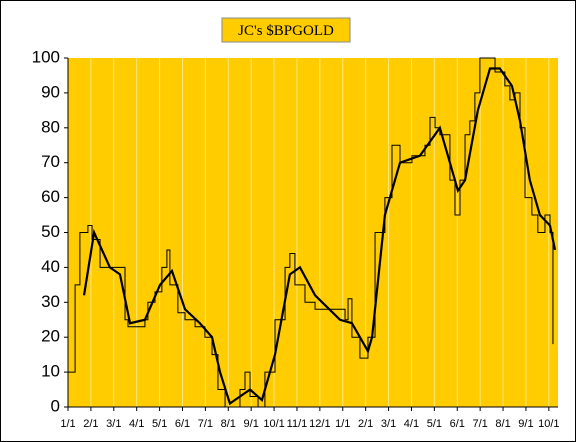  Describe the element at coordinates (50, 91) in the screenshot. I see `y-tick-label: 90` at that location.